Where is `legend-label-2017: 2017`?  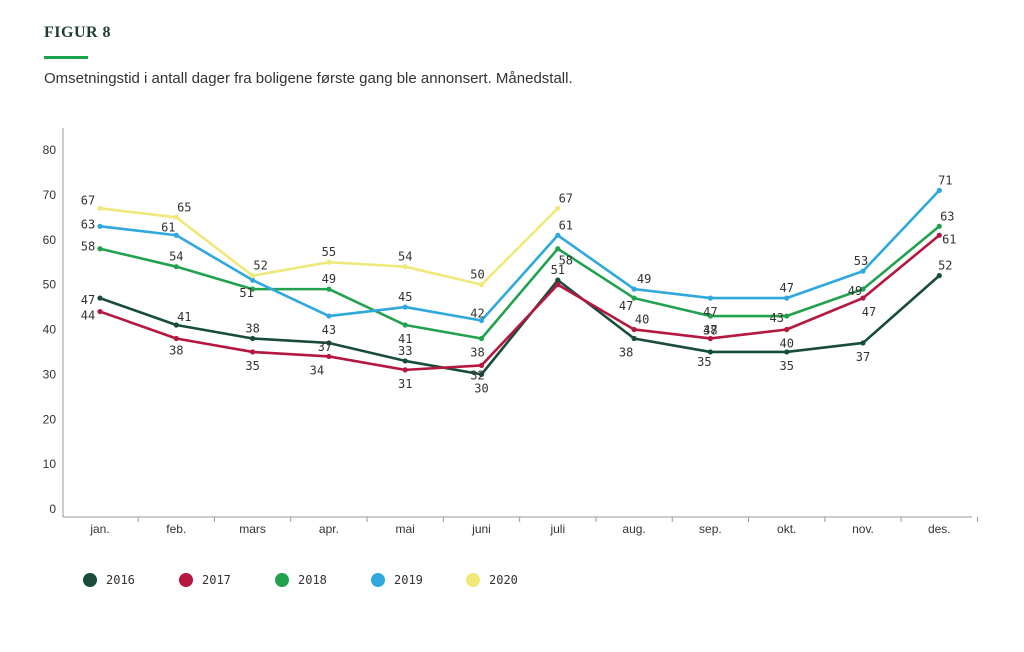
legend-label-2017: 2017 is located at coordinates (216, 580).